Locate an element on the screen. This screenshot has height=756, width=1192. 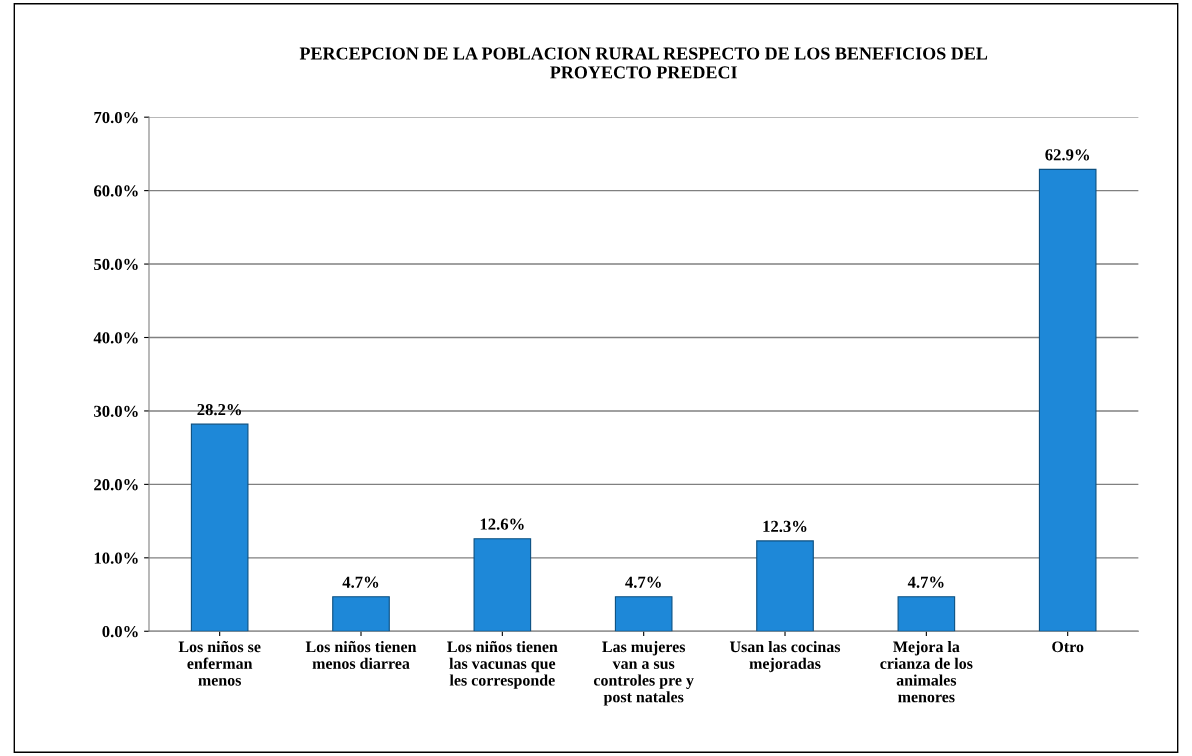
x-tick-label: Los niños se enferman menos is located at coordinates (219, 663).